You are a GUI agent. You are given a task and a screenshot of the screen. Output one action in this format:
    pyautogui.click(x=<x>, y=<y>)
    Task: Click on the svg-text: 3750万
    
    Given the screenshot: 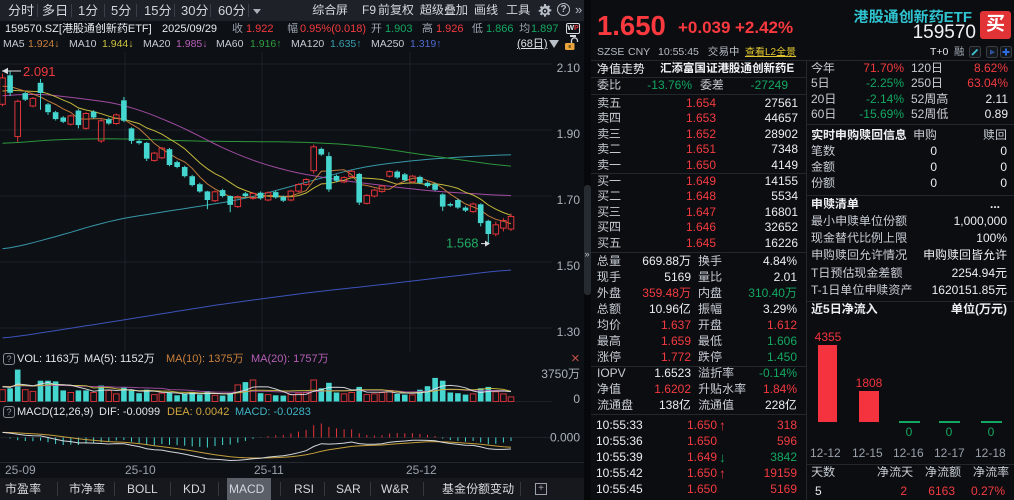 What is the action you would take?
    pyautogui.click(x=560, y=374)
    